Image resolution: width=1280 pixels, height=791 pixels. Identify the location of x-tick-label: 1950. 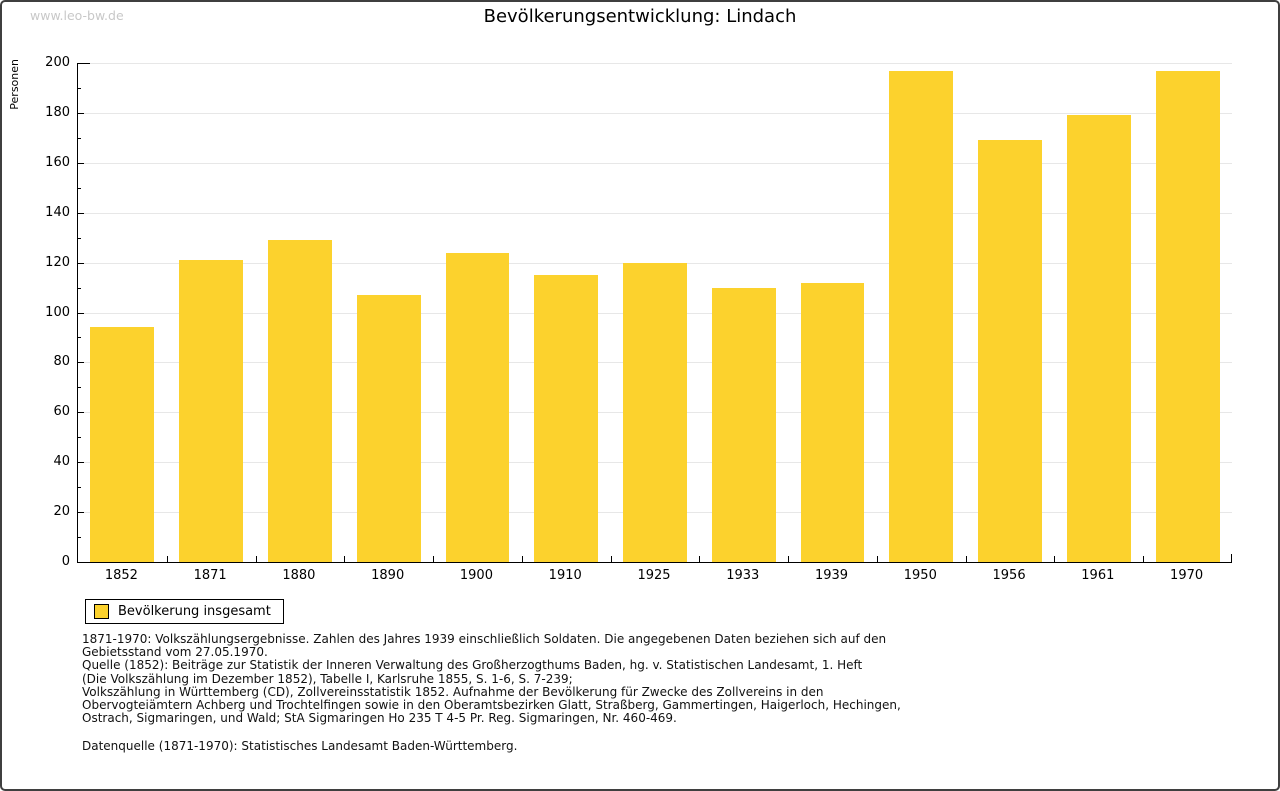
(920, 575).